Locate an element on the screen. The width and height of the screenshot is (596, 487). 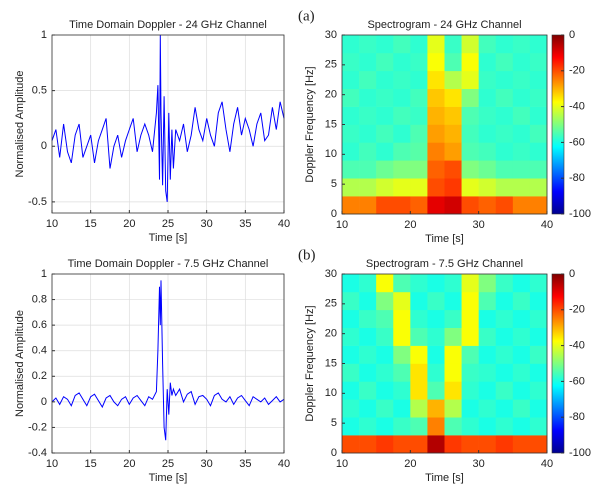
y-tick-label: -0.5 is located at coordinates (37, 202).